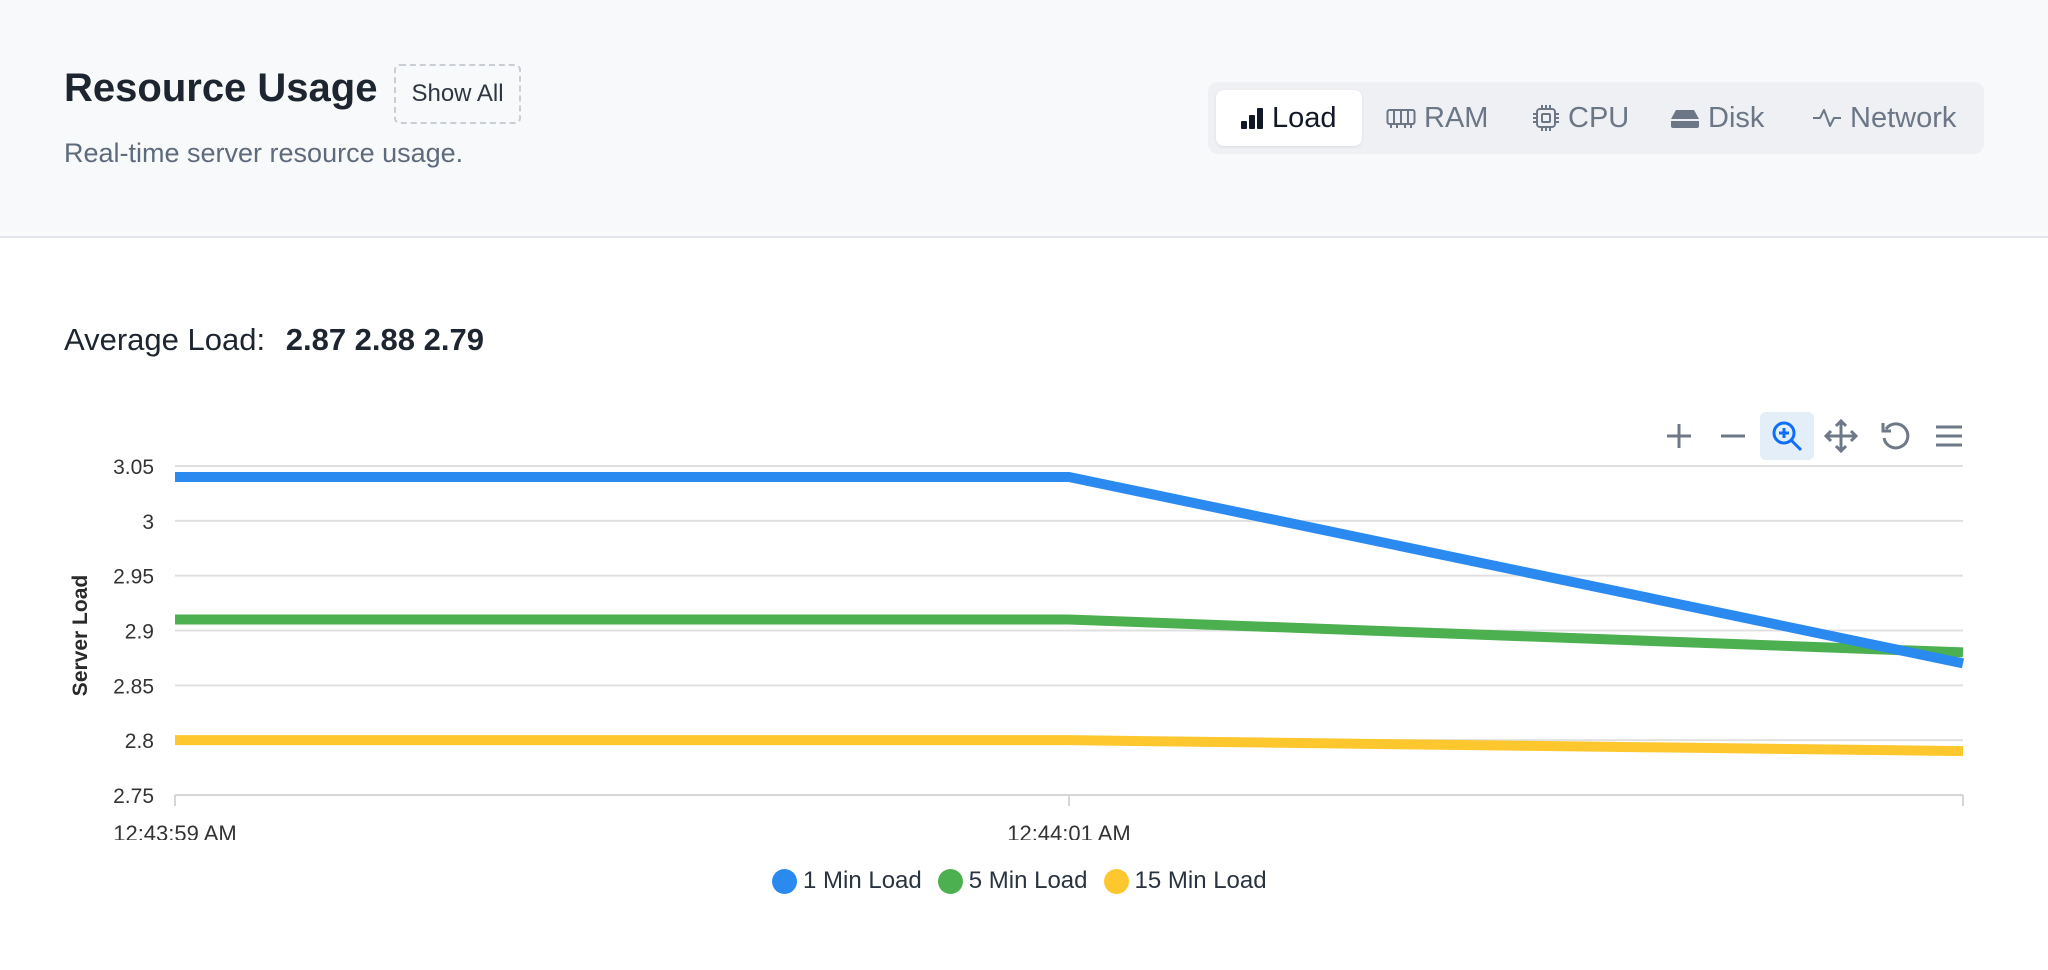  What do you see at coordinates (1733, 436) in the screenshot?
I see `zoom-out-icon` at bounding box center [1733, 436].